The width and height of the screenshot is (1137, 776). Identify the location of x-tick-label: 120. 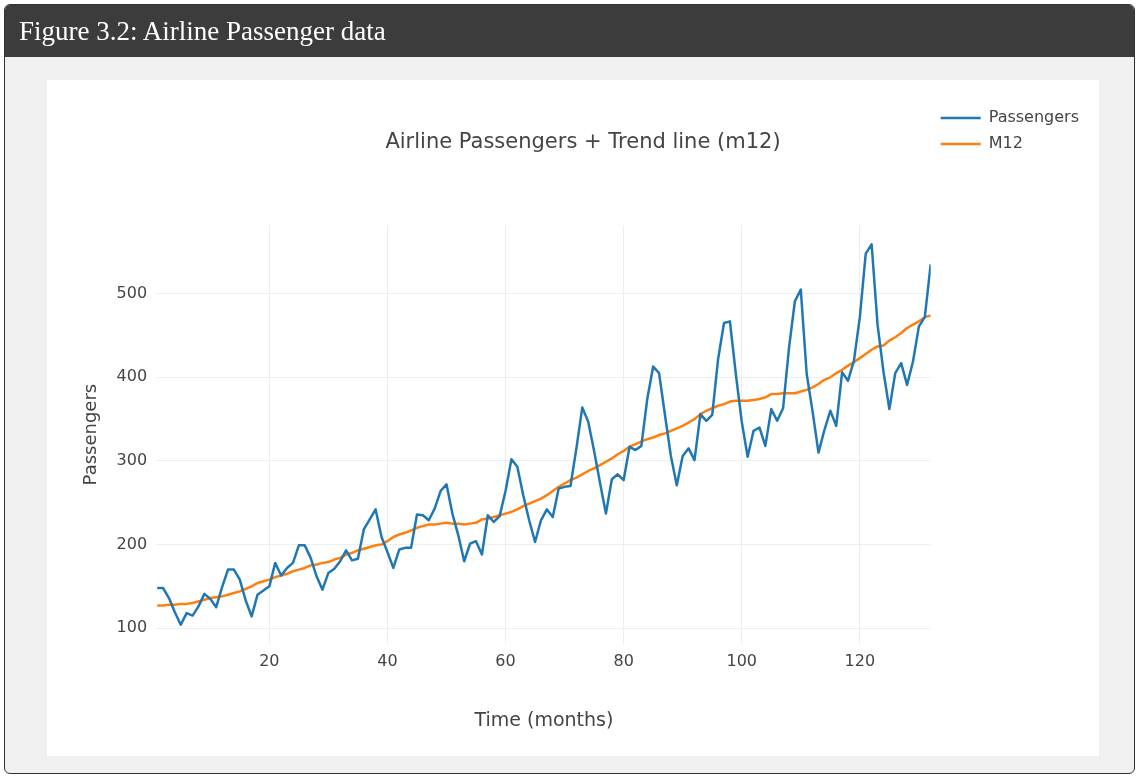
(860, 660).